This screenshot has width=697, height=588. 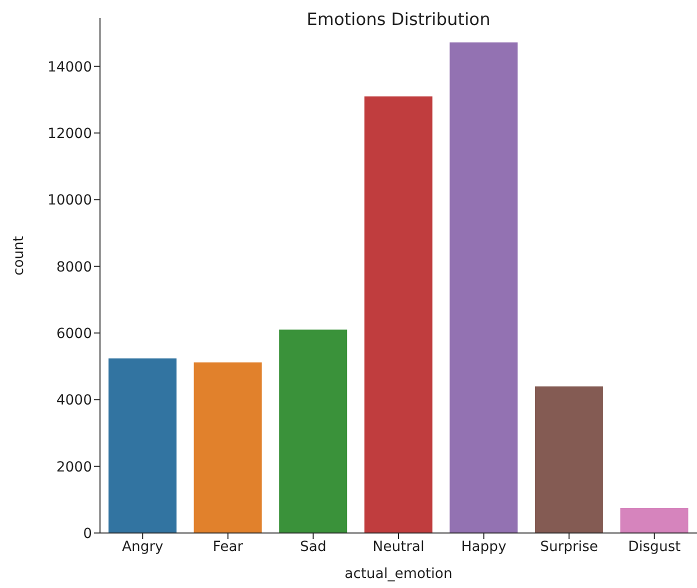 What do you see at coordinates (87, 534) in the screenshot?
I see `y-tick-label: 0` at bounding box center [87, 534].